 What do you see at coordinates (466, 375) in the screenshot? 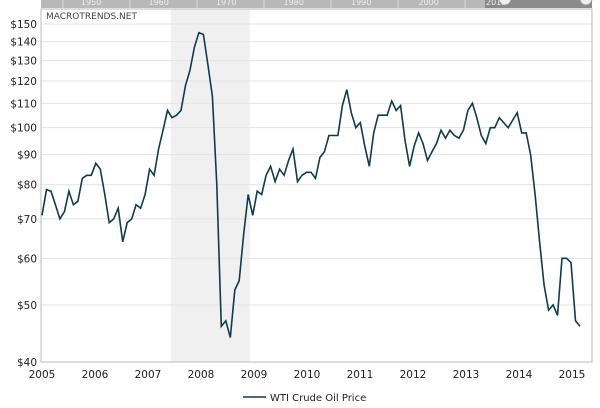
I see `x-tick-label: 2013` at bounding box center [466, 375].